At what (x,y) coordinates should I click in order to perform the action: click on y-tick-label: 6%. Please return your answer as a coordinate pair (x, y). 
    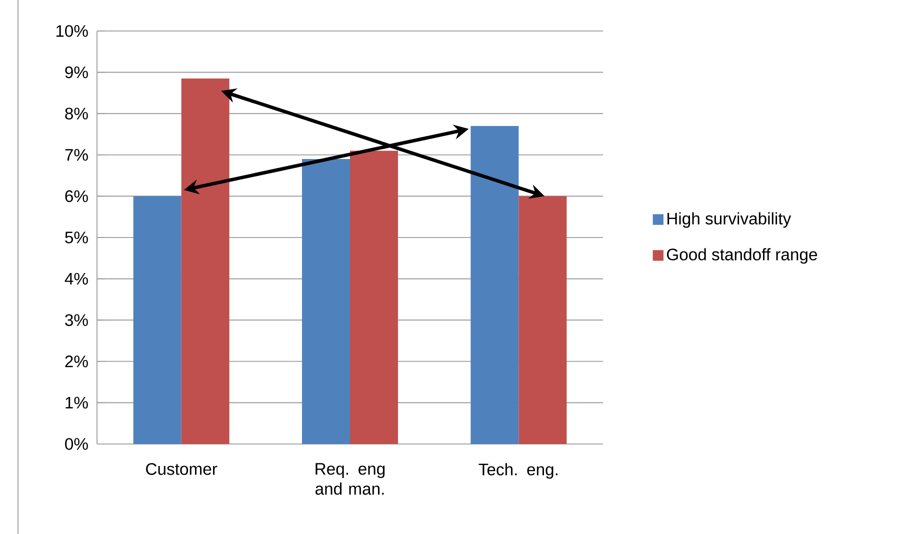
    Looking at the image, I should click on (76, 196).